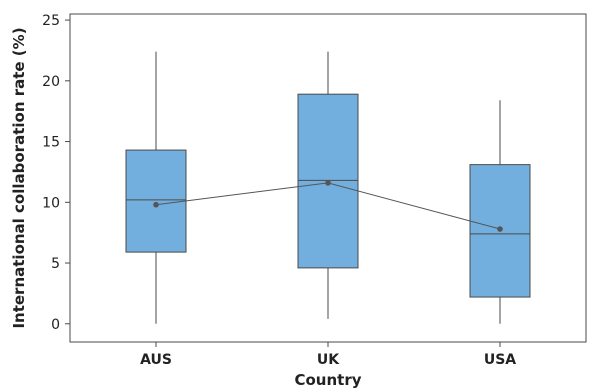 The image size is (590, 388). Describe the element at coordinates (327, 379) in the screenshot. I see `x-axis-title: Country` at that location.